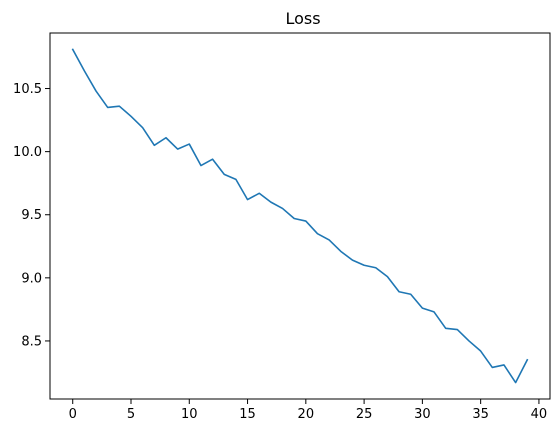  I want to click on y-tick-label: 9.5, so click(31, 215).